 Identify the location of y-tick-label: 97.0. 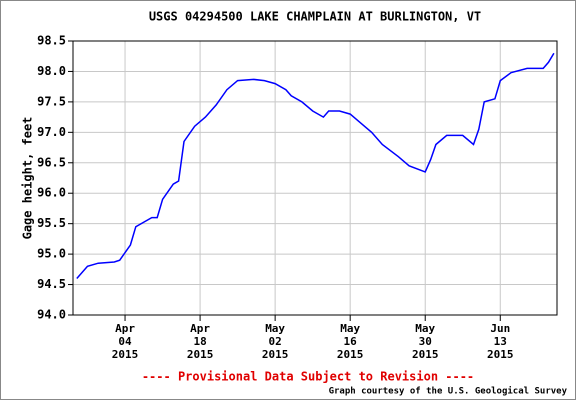
(51, 132).